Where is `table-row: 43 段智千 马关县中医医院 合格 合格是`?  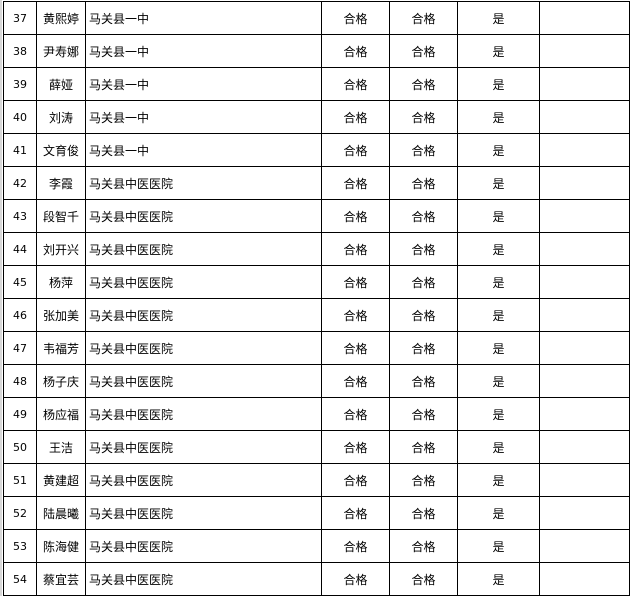
table-row: 43 段智千 马关县中医医院 合格 合格是 is located at coordinates (316, 216).